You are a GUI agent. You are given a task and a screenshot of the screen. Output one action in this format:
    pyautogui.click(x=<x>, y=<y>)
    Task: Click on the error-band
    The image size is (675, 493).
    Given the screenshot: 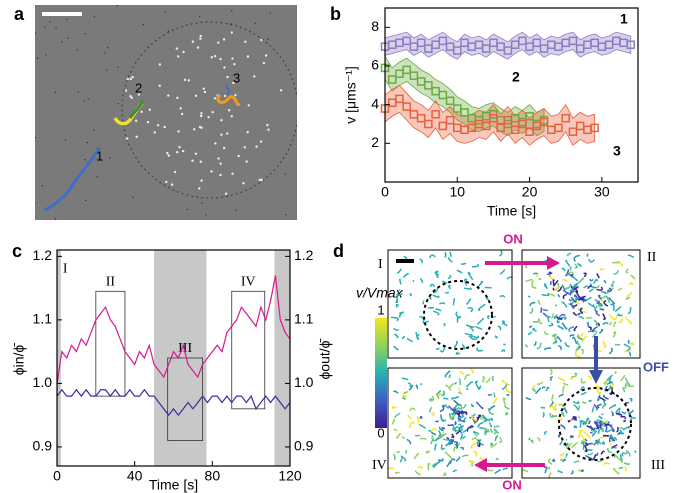 What is the action you would take?
    pyautogui.click(x=464, y=95)
    